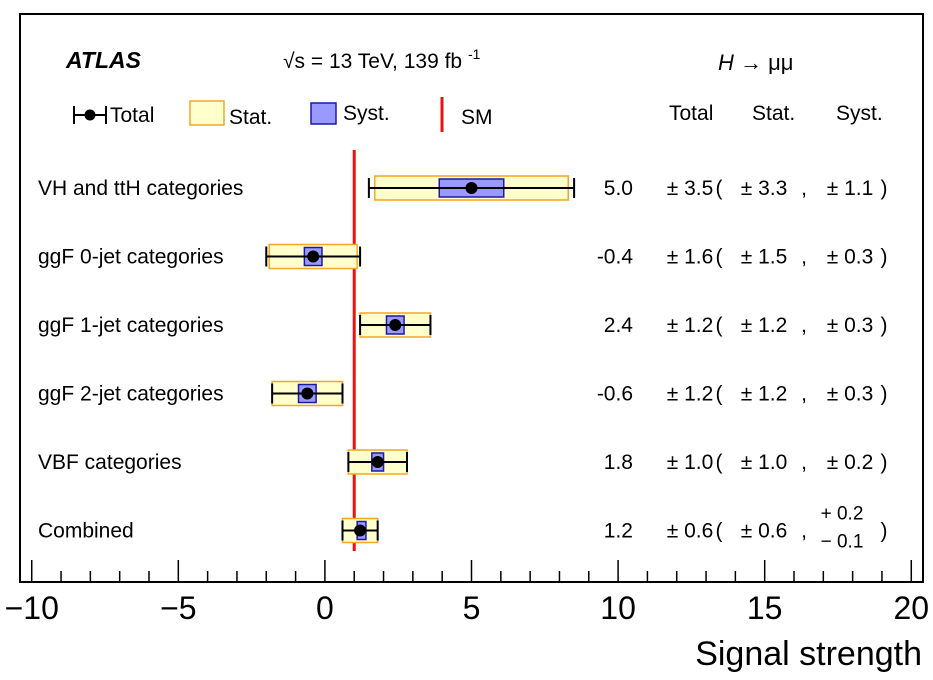 The image size is (933, 680). I want to click on syst-error-text: ± 0.2, so click(850, 462).